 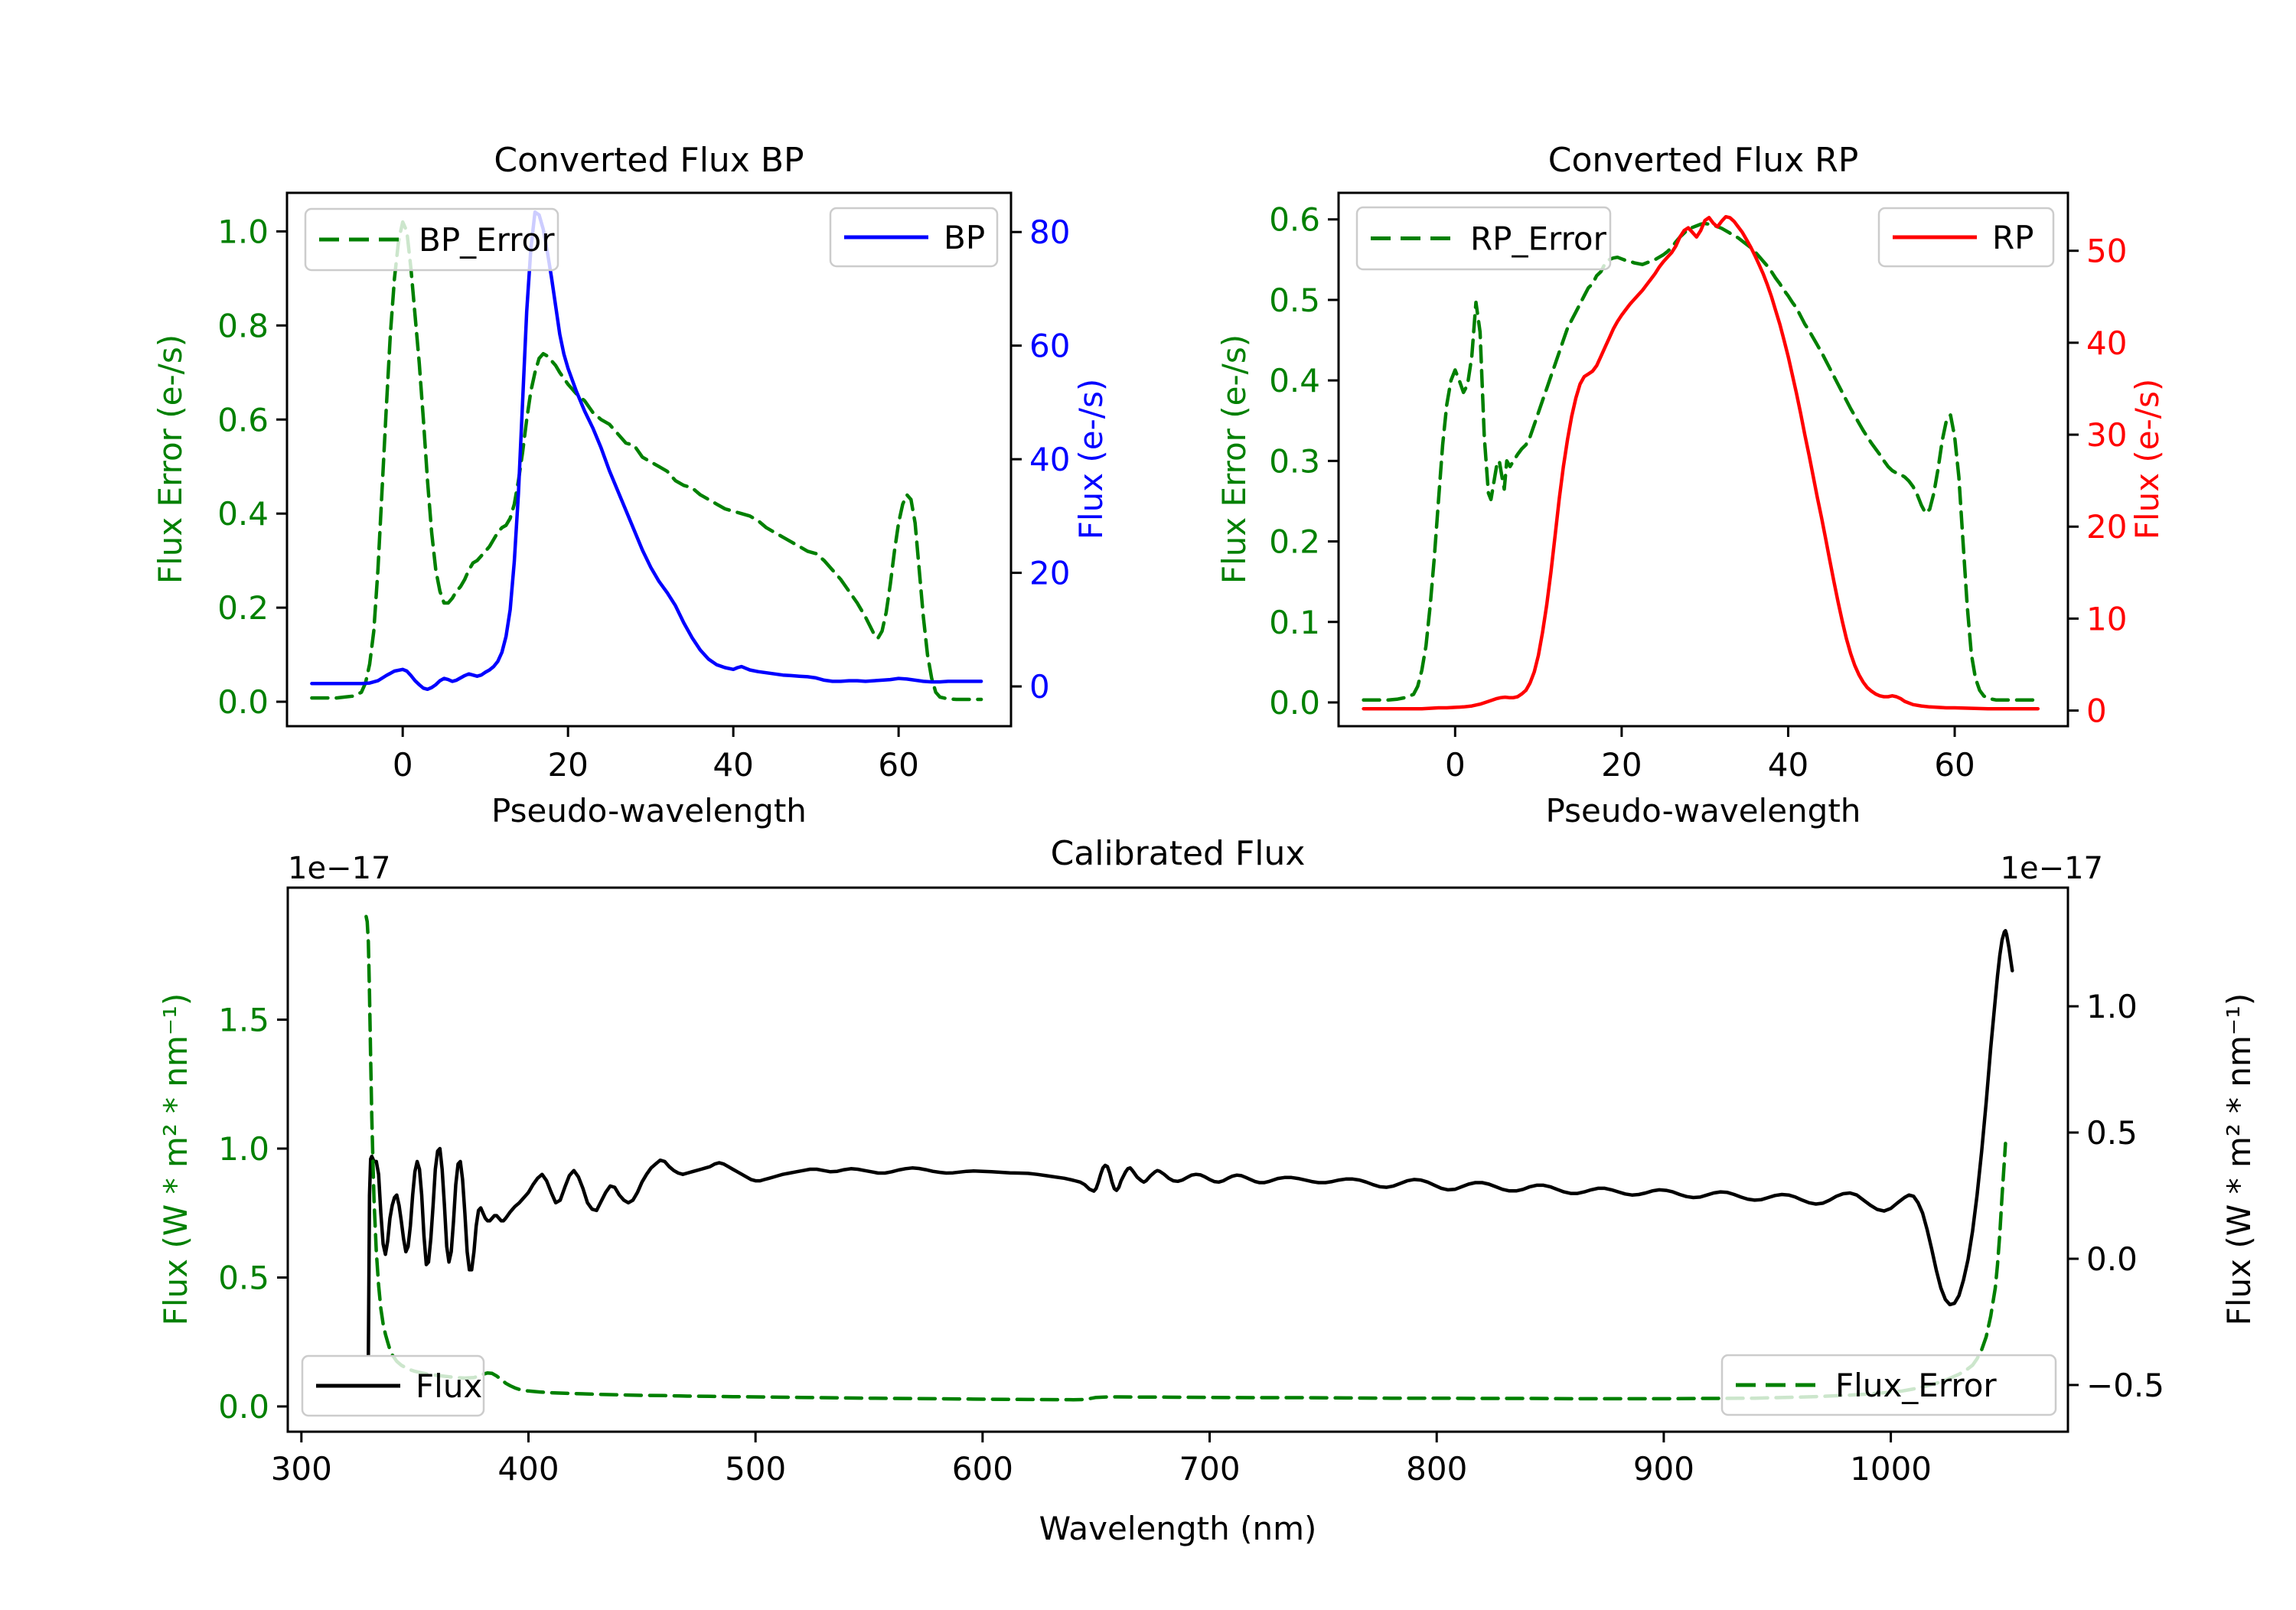 I want to click on converted-flux-bp-bp-error-curve, so click(x=646, y=461).